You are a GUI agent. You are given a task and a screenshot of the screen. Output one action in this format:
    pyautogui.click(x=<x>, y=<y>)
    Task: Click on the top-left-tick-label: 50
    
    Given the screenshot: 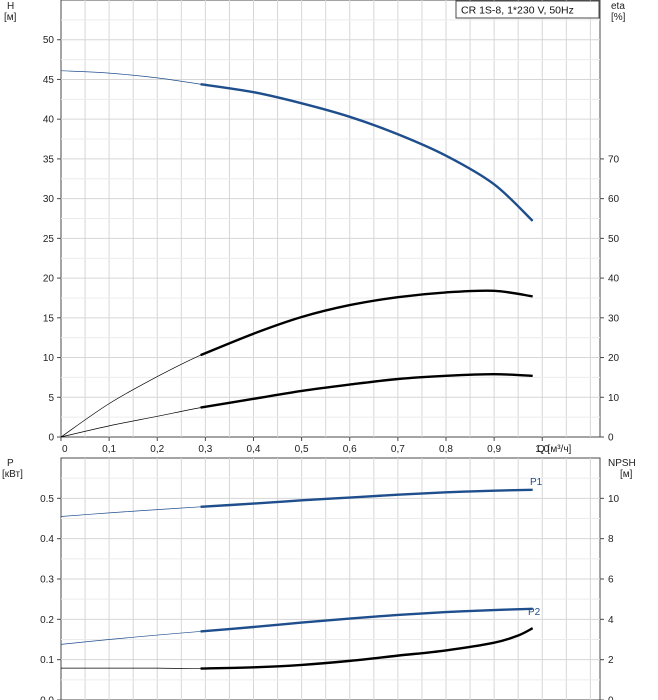 What is the action you would take?
    pyautogui.click(x=49, y=40)
    